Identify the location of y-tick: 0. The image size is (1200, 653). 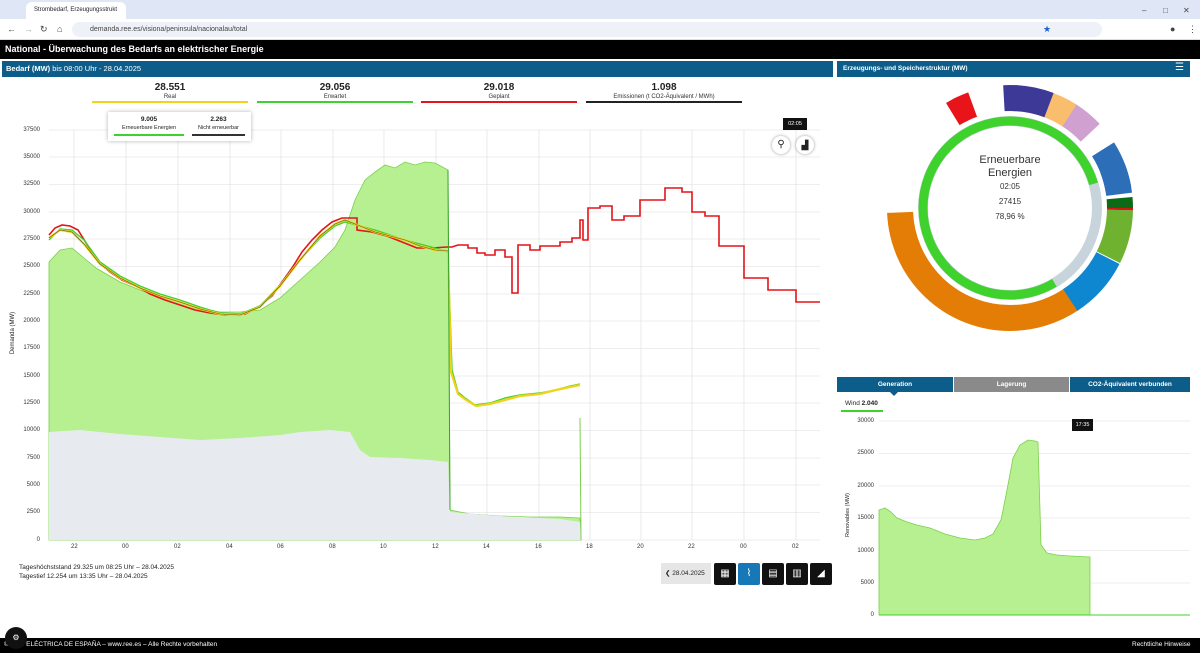
(38, 540).